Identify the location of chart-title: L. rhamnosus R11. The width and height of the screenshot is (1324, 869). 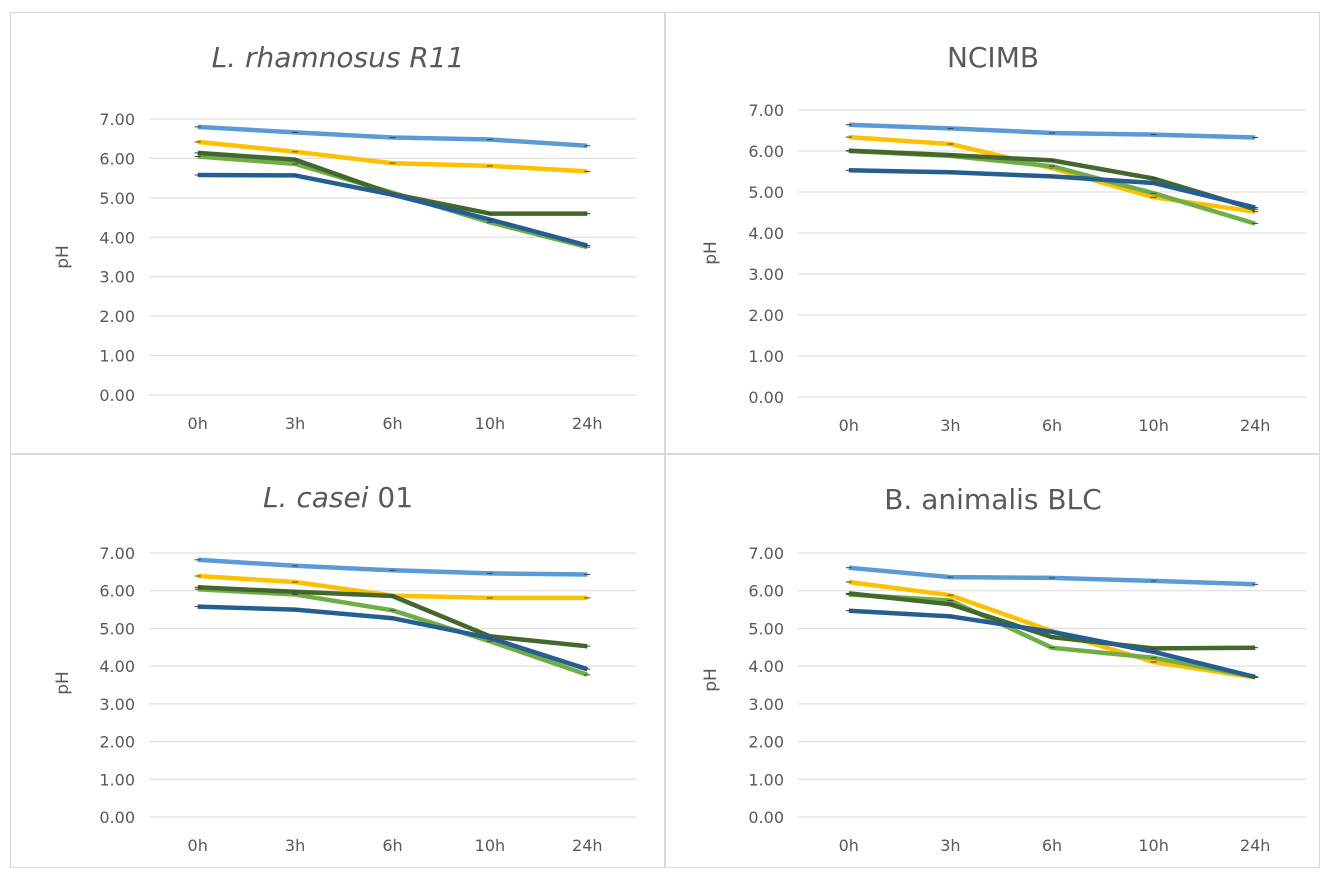
(338, 57).